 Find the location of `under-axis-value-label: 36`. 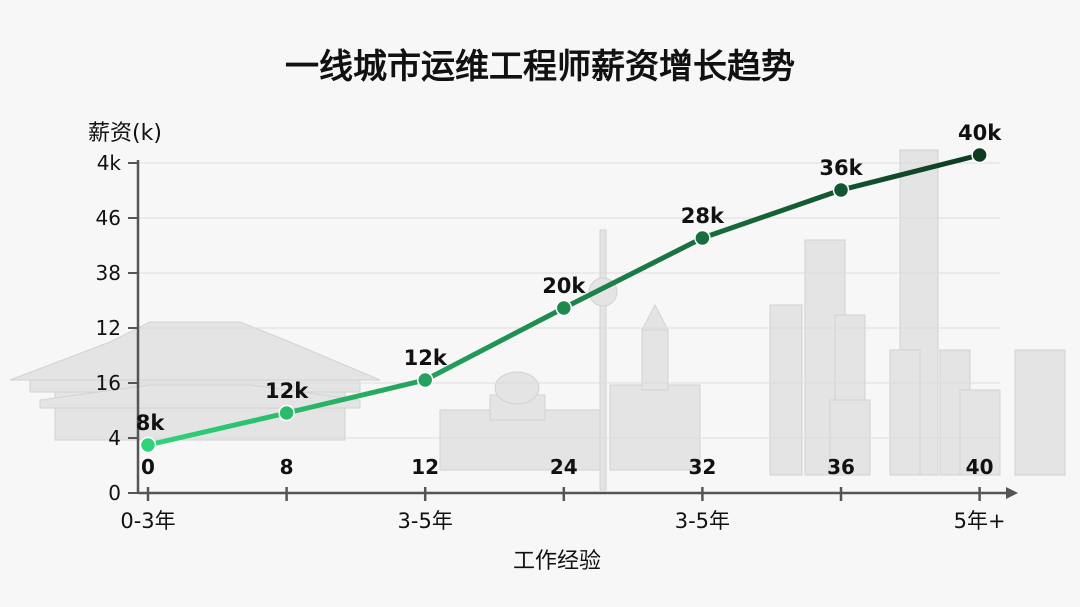

under-axis-value-label: 36 is located at coordinates (841, 467).